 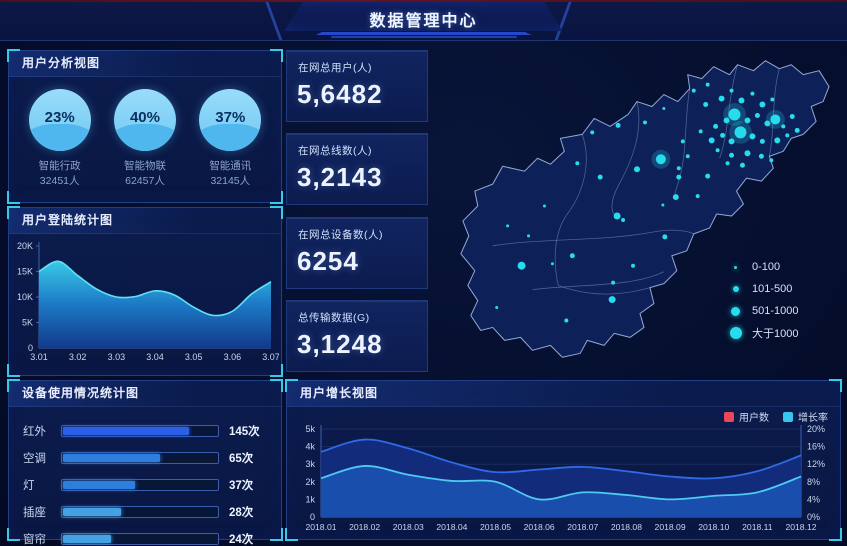 I want to click on device-value: 24次, so click(x=241, y=540).